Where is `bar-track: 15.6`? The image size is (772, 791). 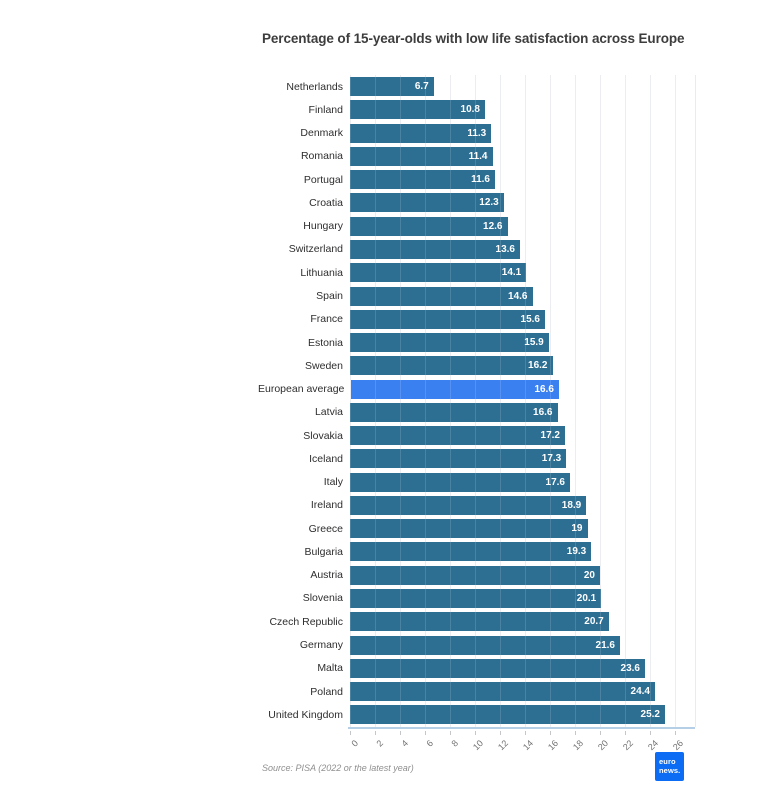
bar-track: 15.6 is located at coordinates (534, 319).